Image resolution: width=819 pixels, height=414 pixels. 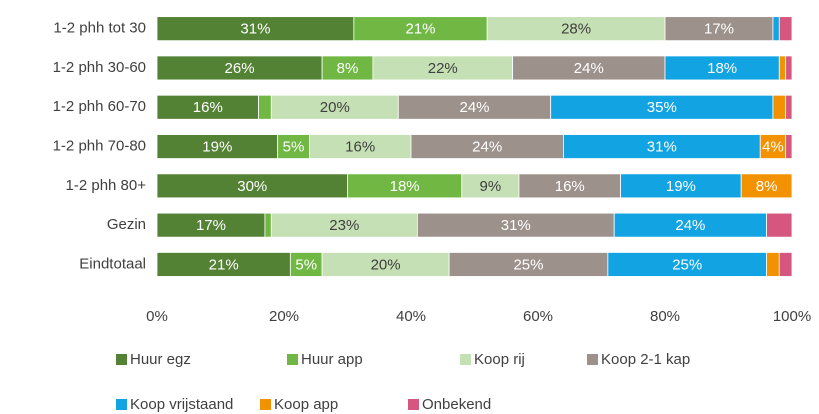 I want to click on x-tick-label: 60%, so click(x=538, y=316).